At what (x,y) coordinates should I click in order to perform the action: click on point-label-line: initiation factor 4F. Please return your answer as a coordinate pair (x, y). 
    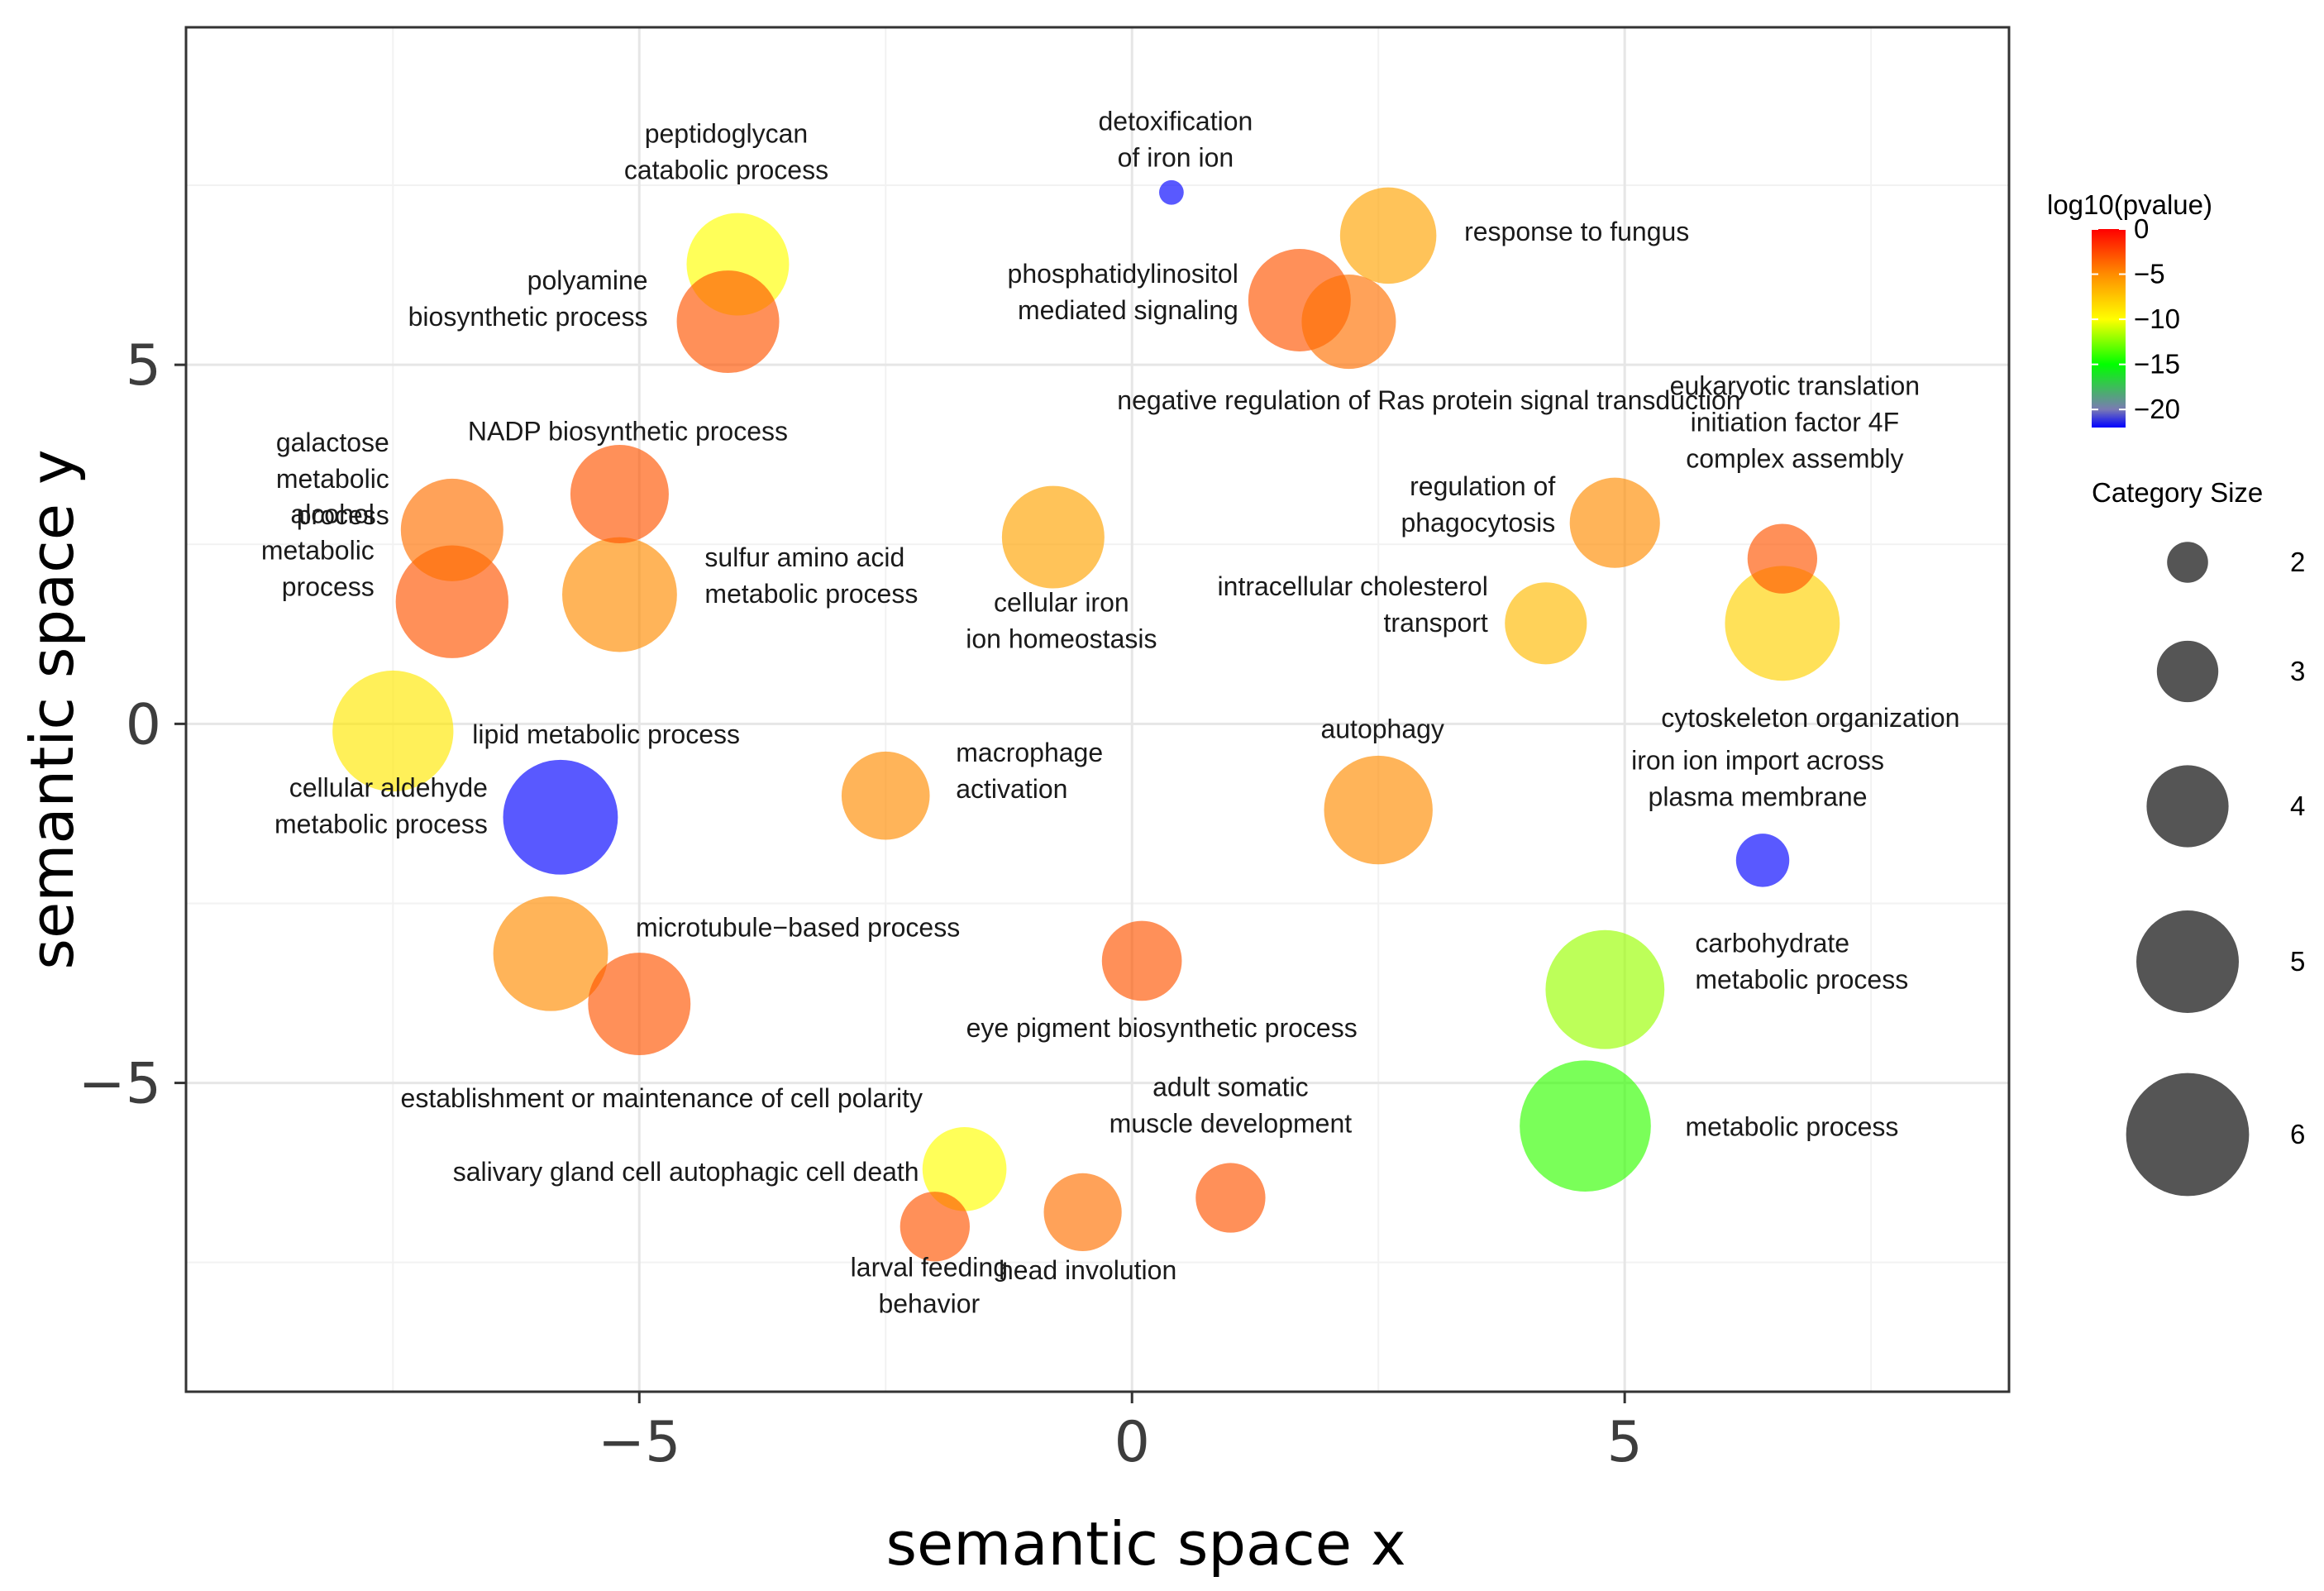
    Looking at the image, I should click on (1795, 422).